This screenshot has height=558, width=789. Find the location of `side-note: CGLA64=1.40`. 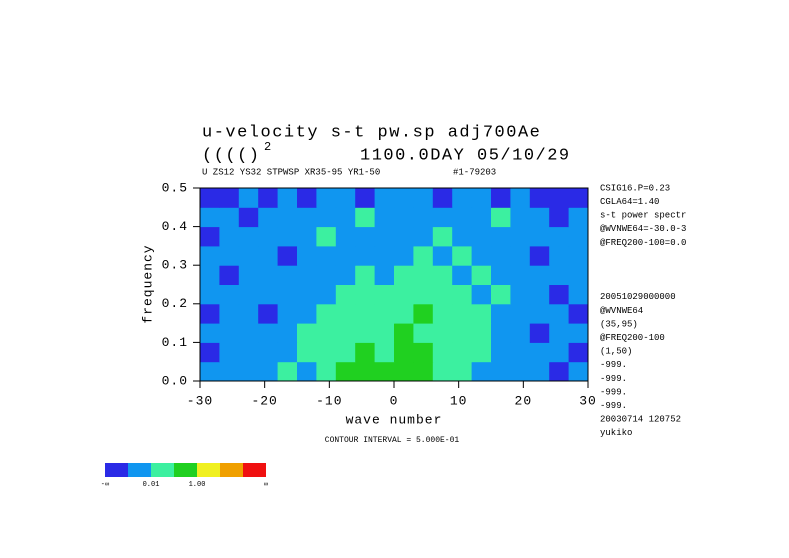

side-note: CGLA64=1.40 is located at coordinates (629, 202).